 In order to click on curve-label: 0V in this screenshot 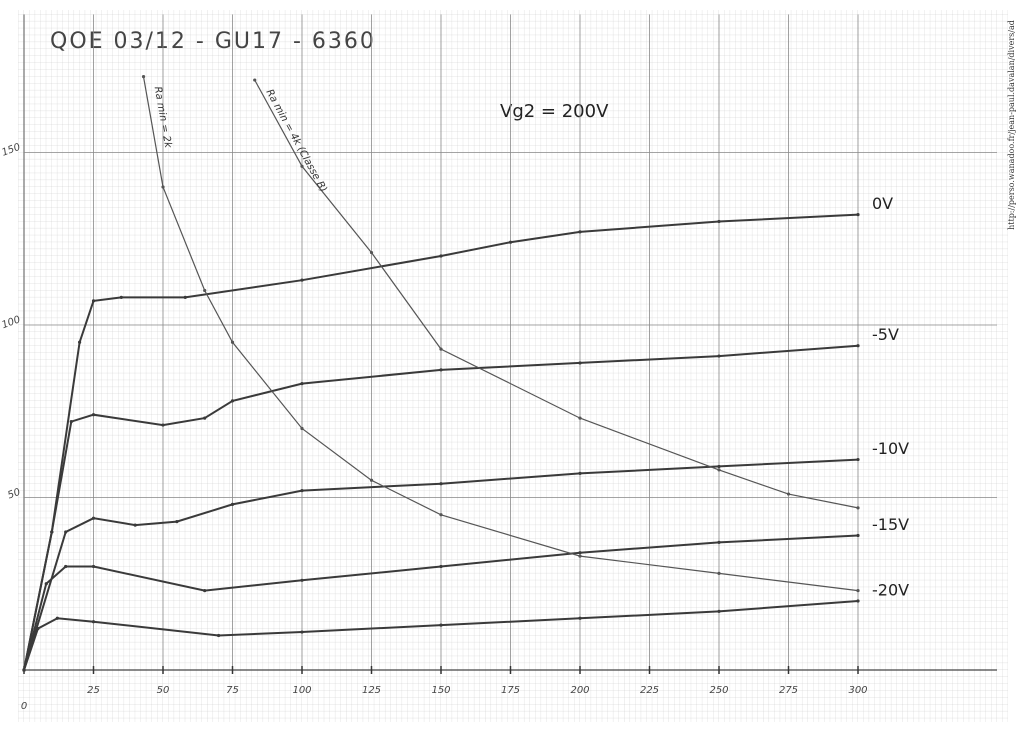, I will do `click(882, 203)`.